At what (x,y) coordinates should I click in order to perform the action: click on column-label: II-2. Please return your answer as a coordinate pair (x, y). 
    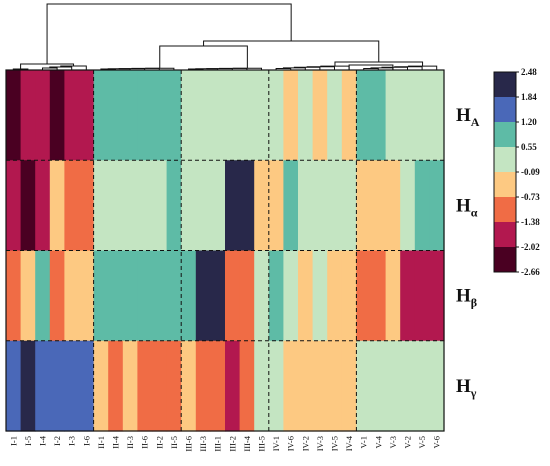
    Looking at the image, I should click on (159, 442).